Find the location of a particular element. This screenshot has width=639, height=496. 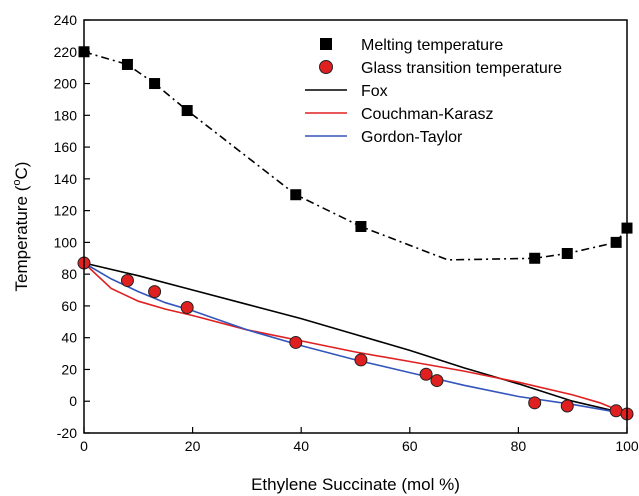

y-tick-label: 200 is located at coordinates (66, 84).